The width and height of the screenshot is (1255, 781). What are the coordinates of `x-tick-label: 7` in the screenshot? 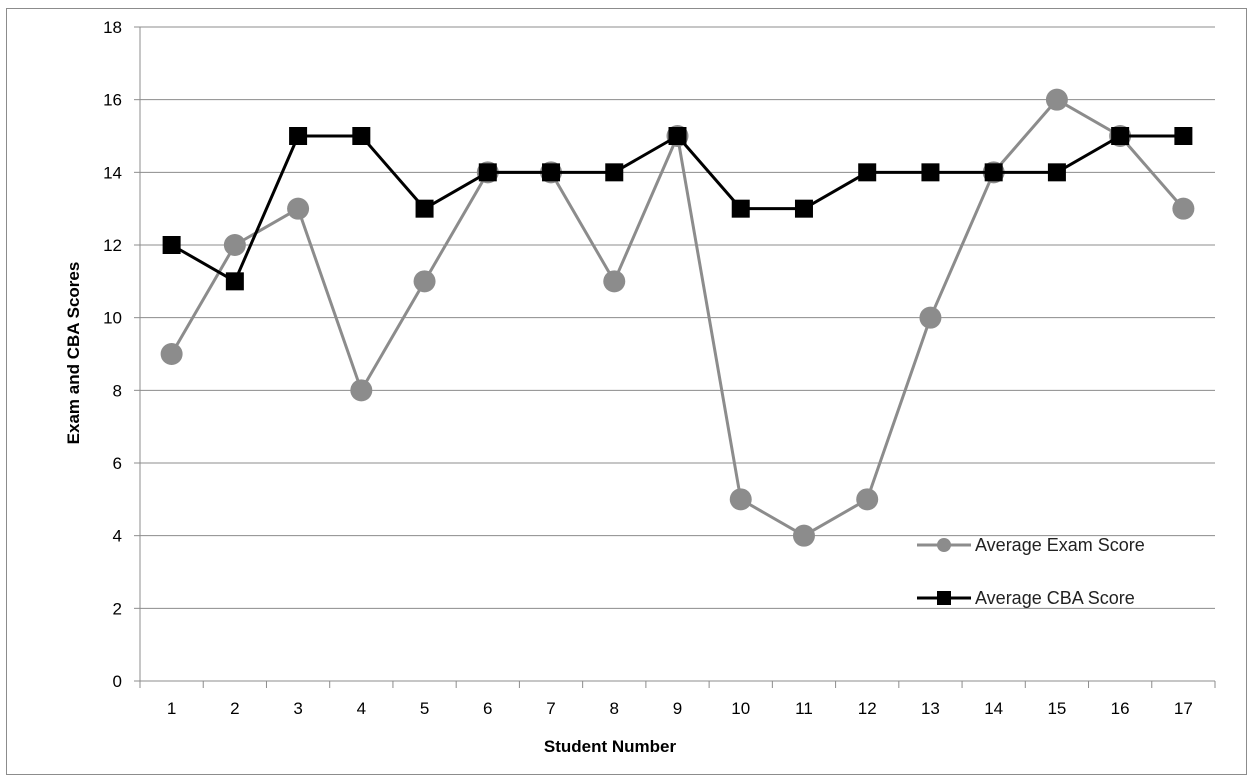 It's located at (550, 708).